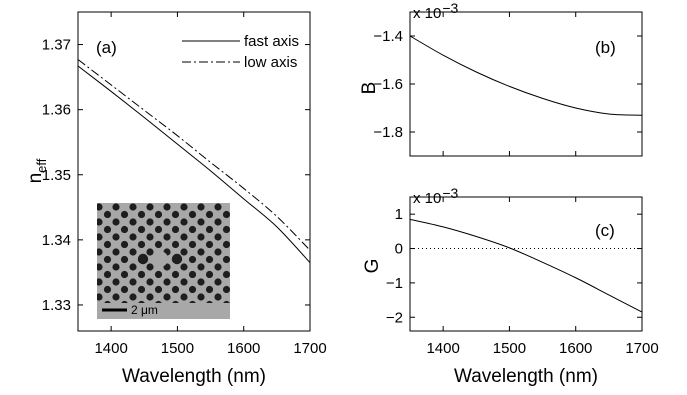 This screenshot has height=395, width=687. Describe the element at coordinates (427, 13) in the screenshot. I see `panel-b-scale-prefix: x 10` at that location.